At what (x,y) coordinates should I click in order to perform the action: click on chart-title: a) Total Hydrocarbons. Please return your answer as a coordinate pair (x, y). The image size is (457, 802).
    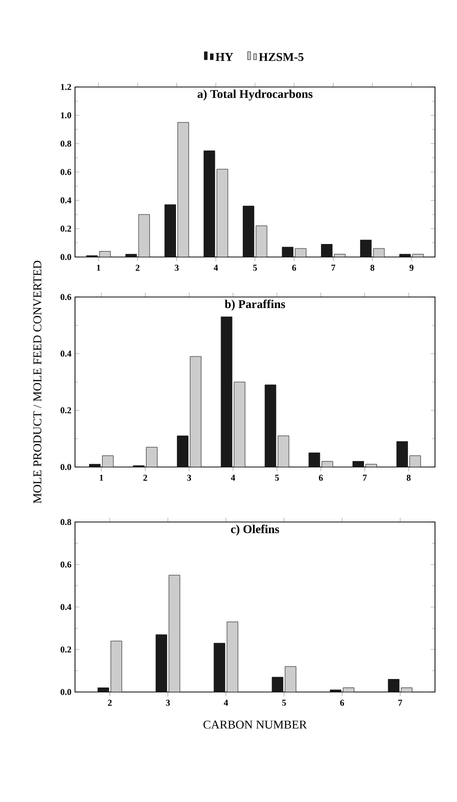
    Looking at the image, I should click on (255, 95).